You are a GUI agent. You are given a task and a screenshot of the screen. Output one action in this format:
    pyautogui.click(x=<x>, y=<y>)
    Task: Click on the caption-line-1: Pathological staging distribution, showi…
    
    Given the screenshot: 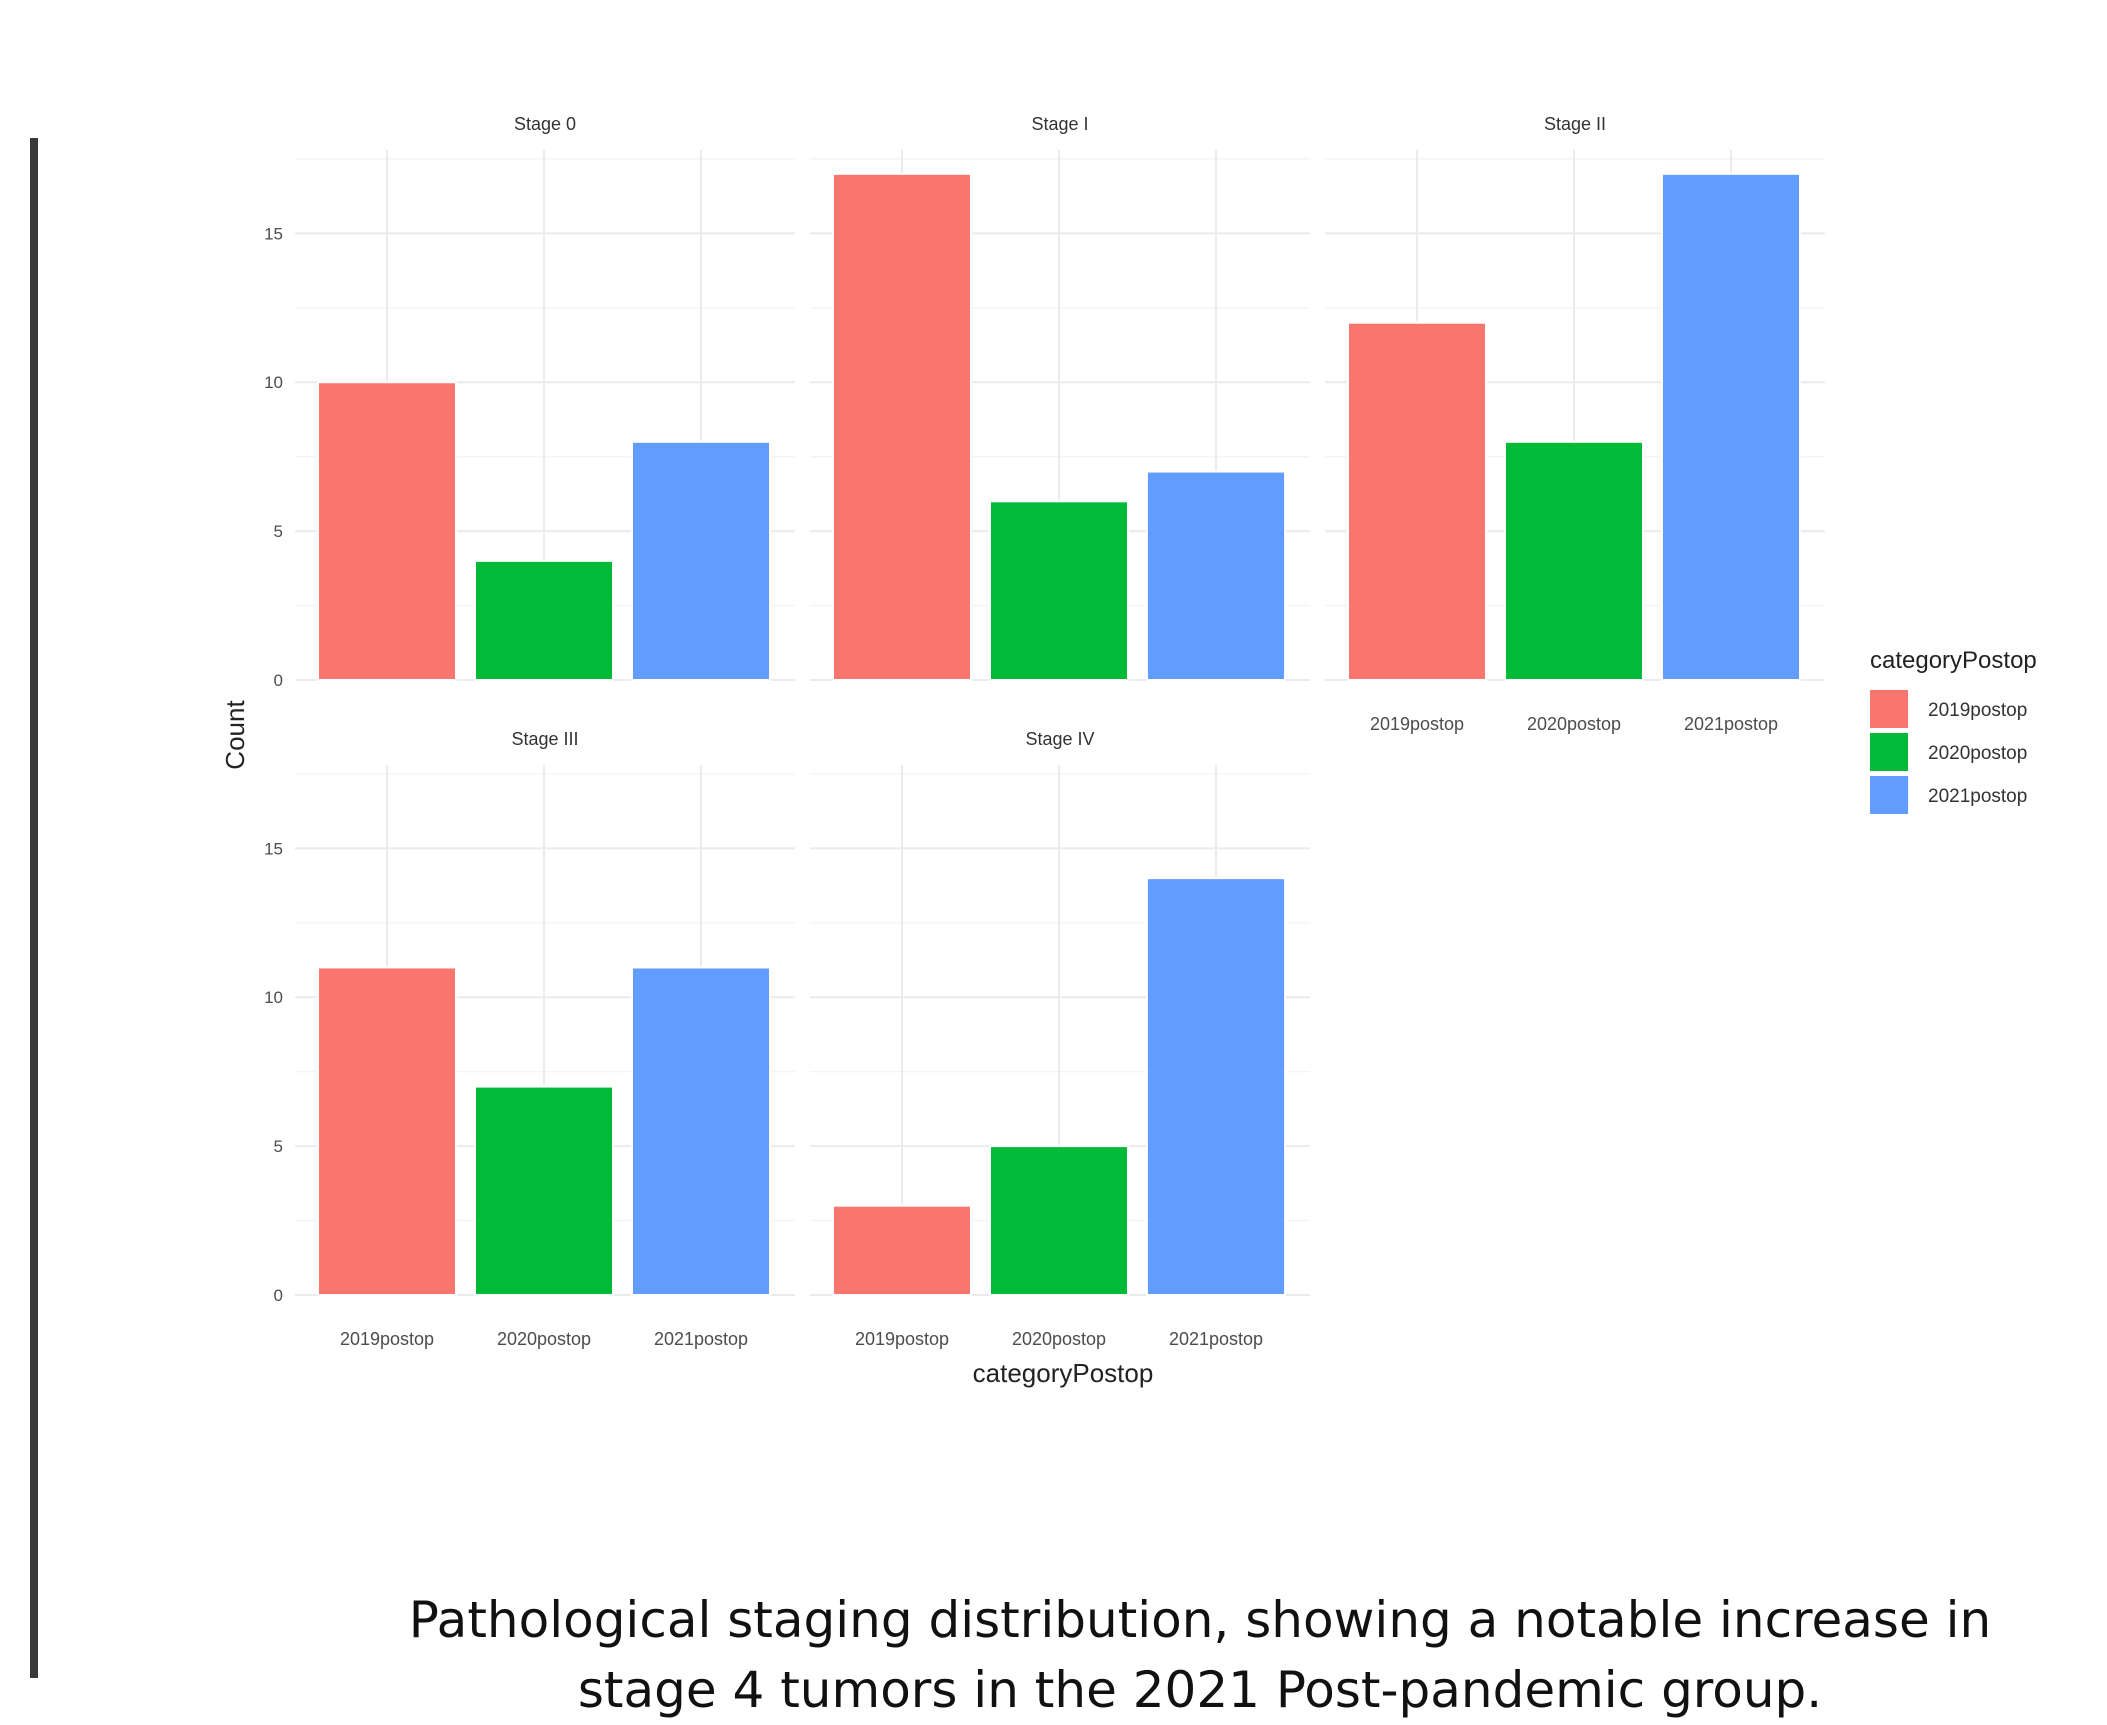 What is the action you would take?
    pyautogui.click(x=1200, y=1620)
    